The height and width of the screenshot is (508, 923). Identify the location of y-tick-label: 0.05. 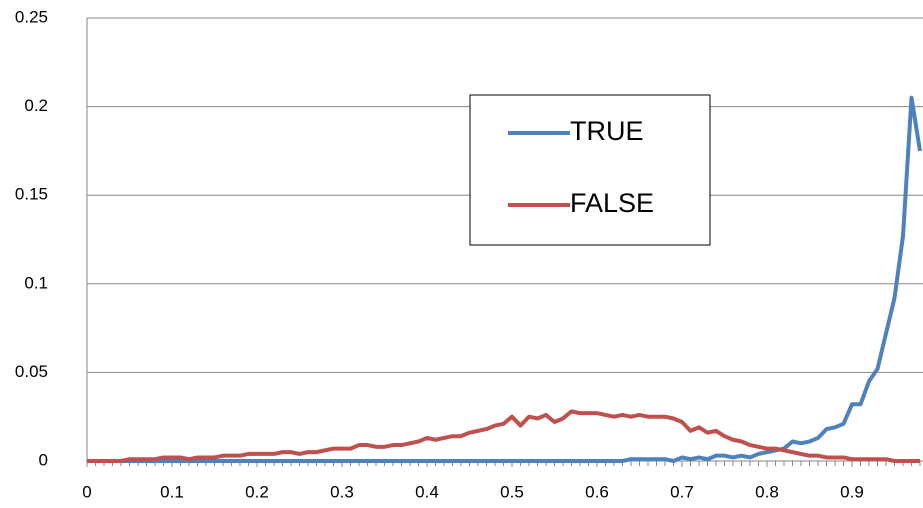
(31, 371).